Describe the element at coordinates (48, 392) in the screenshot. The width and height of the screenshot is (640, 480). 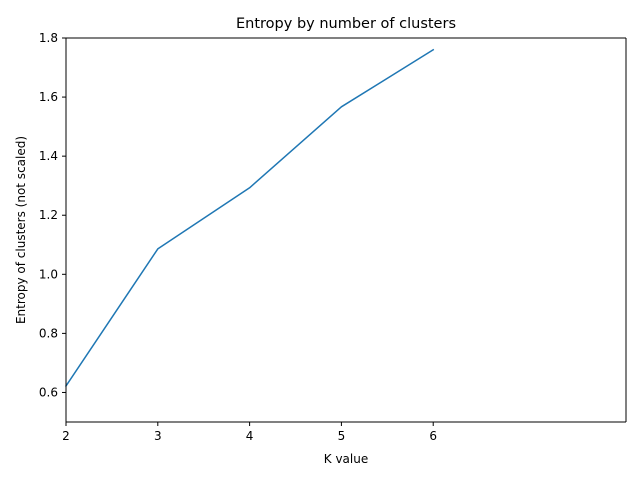
I see `y-tick-label: 0.6` at that location.